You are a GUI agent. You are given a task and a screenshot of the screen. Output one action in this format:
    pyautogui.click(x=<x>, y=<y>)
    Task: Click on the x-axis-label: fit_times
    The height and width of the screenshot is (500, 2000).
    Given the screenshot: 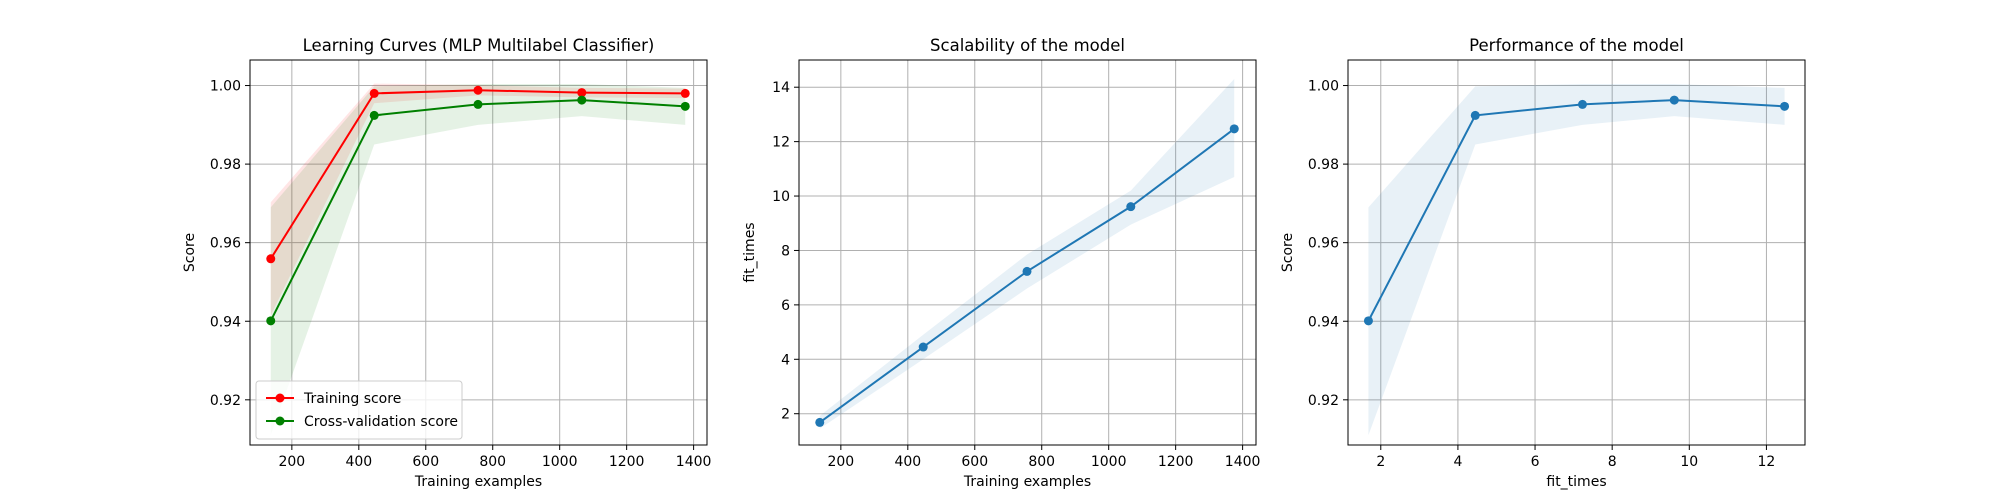 What is the action you would take?
    pyautogui.click(x=1576, y=482)
    